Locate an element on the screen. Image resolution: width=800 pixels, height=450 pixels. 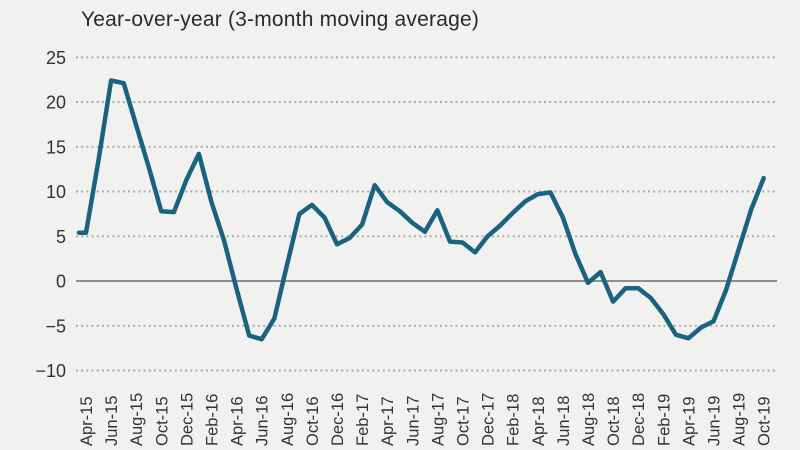
y-tick-label: 25 is located at coordinates (56, 58).